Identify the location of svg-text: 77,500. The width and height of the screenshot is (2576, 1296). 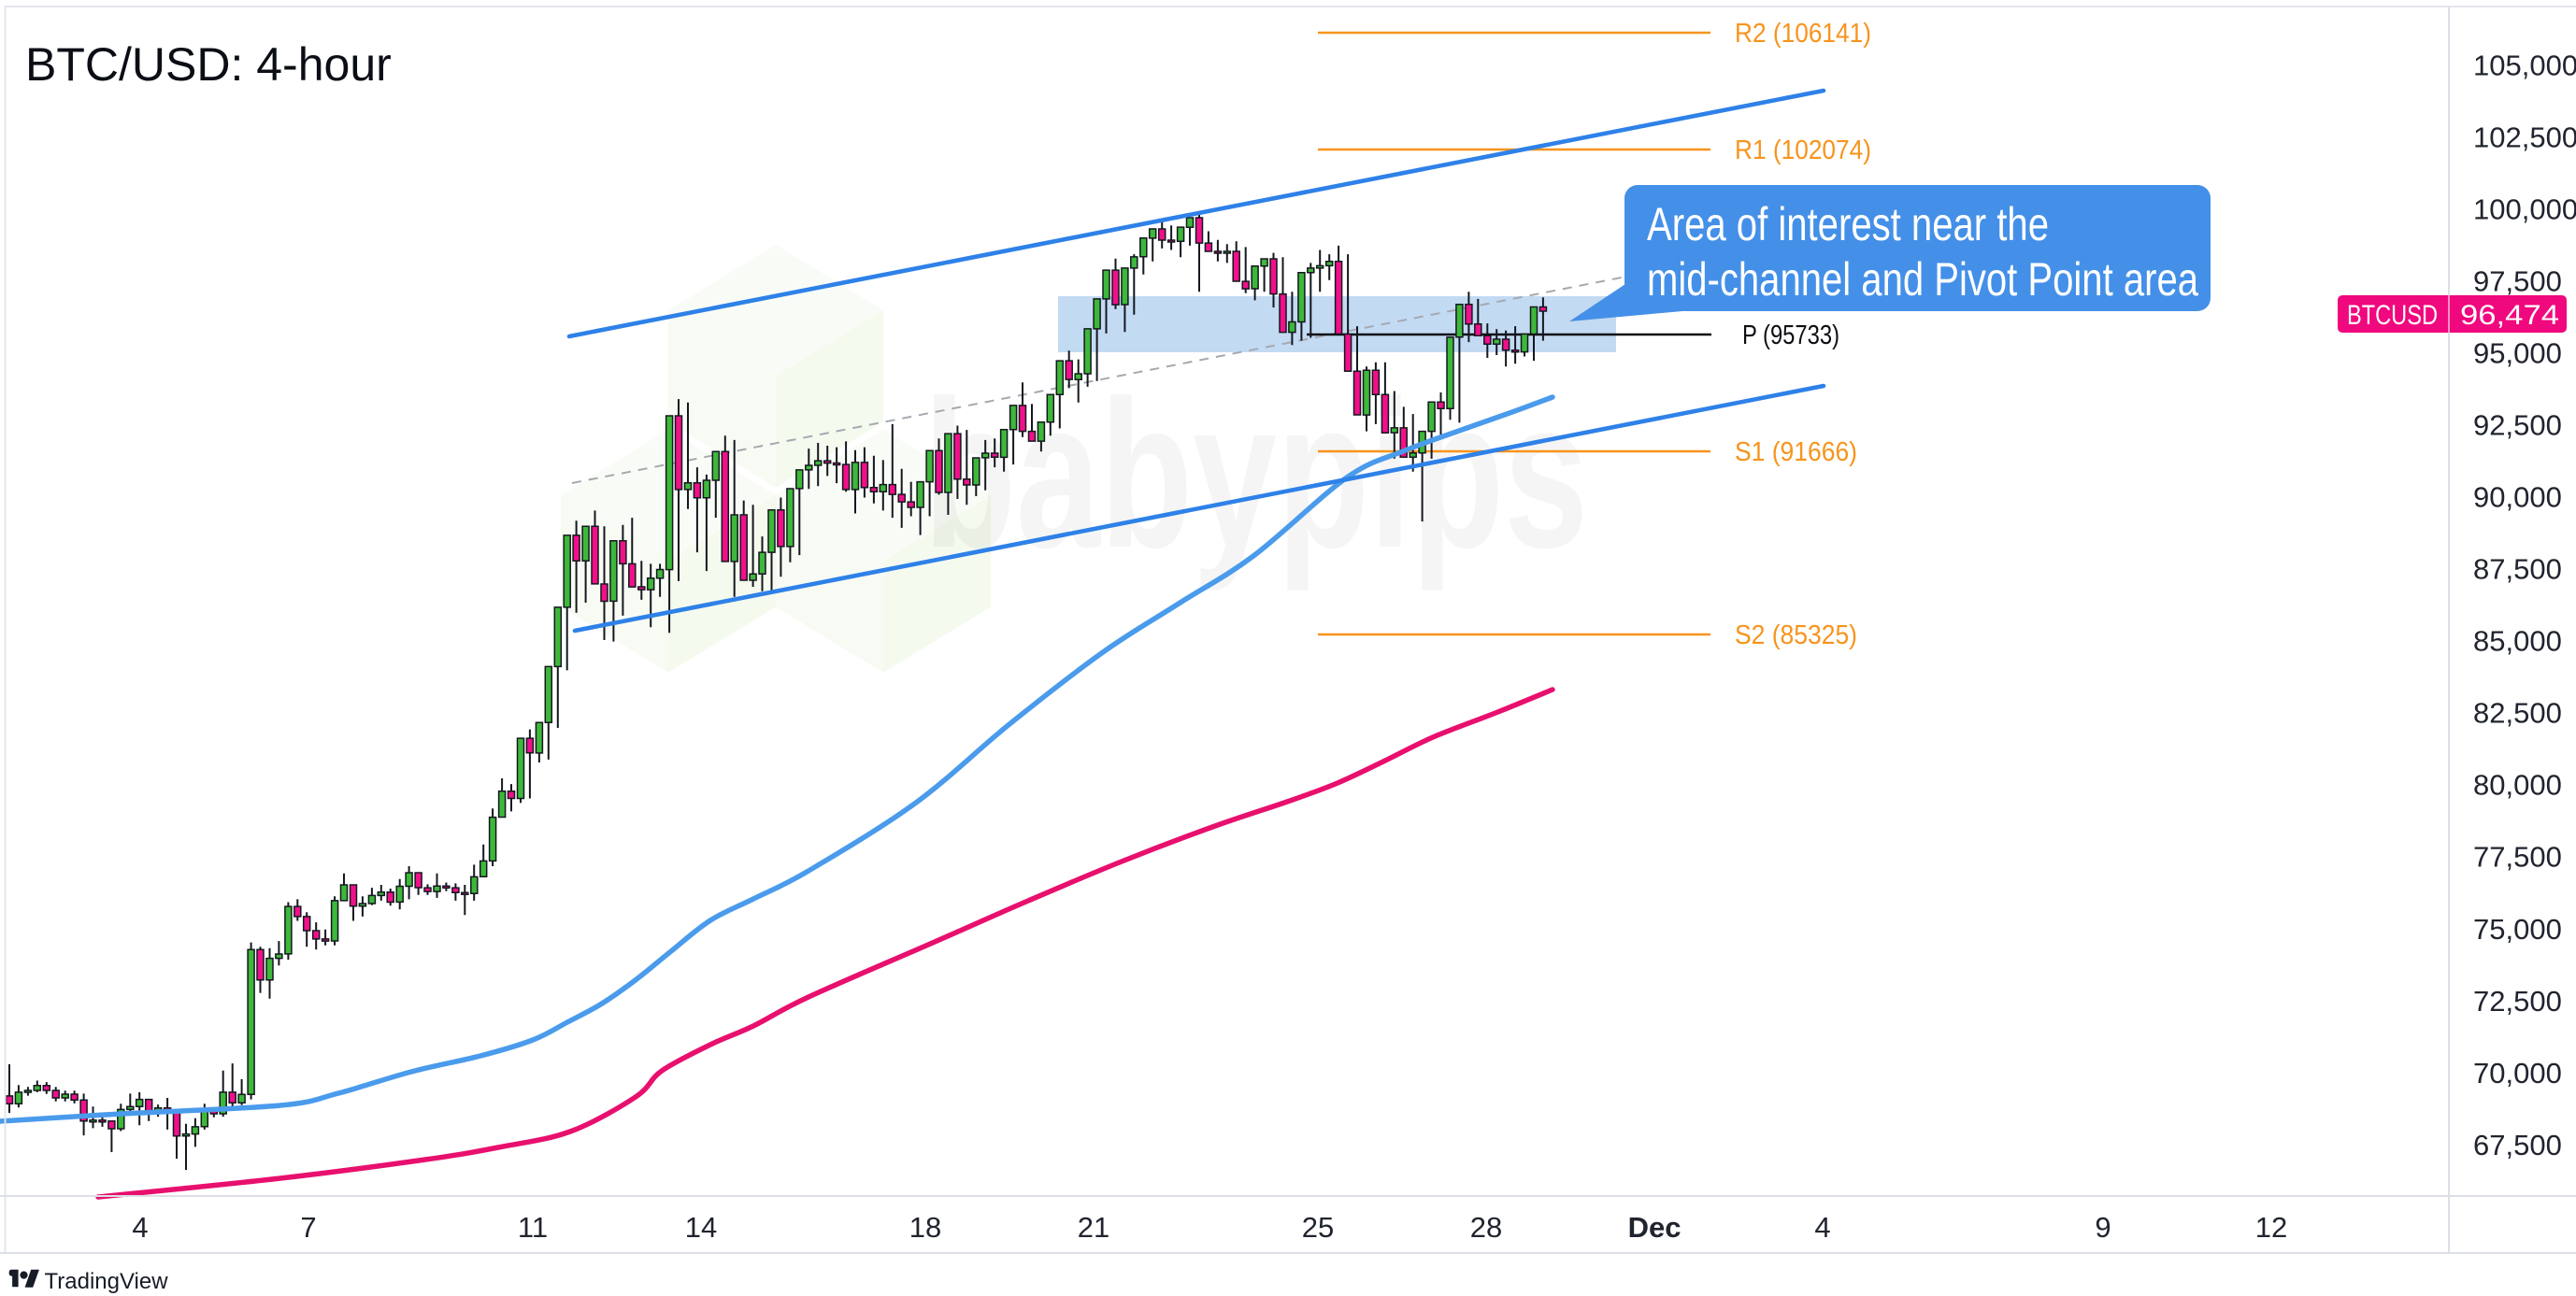
(2517, 857).